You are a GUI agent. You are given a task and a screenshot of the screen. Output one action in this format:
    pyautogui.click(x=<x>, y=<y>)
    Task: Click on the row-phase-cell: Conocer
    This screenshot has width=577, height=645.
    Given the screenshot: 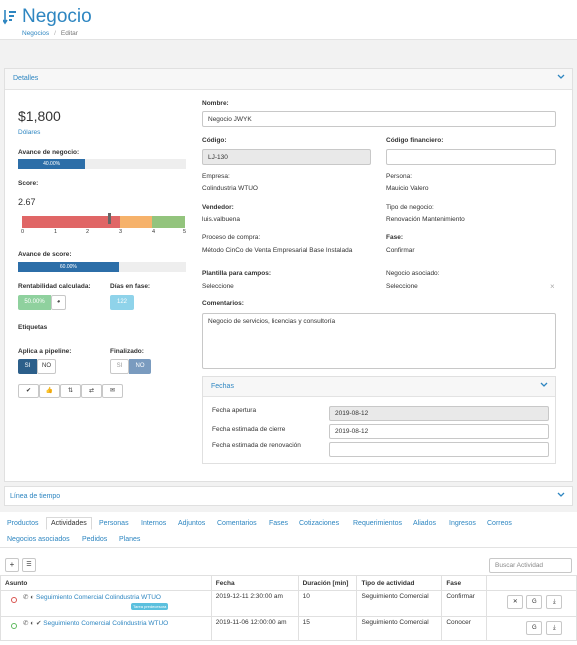 What is the action you would take?
    pyautogui.click(x=464, y=628)
    